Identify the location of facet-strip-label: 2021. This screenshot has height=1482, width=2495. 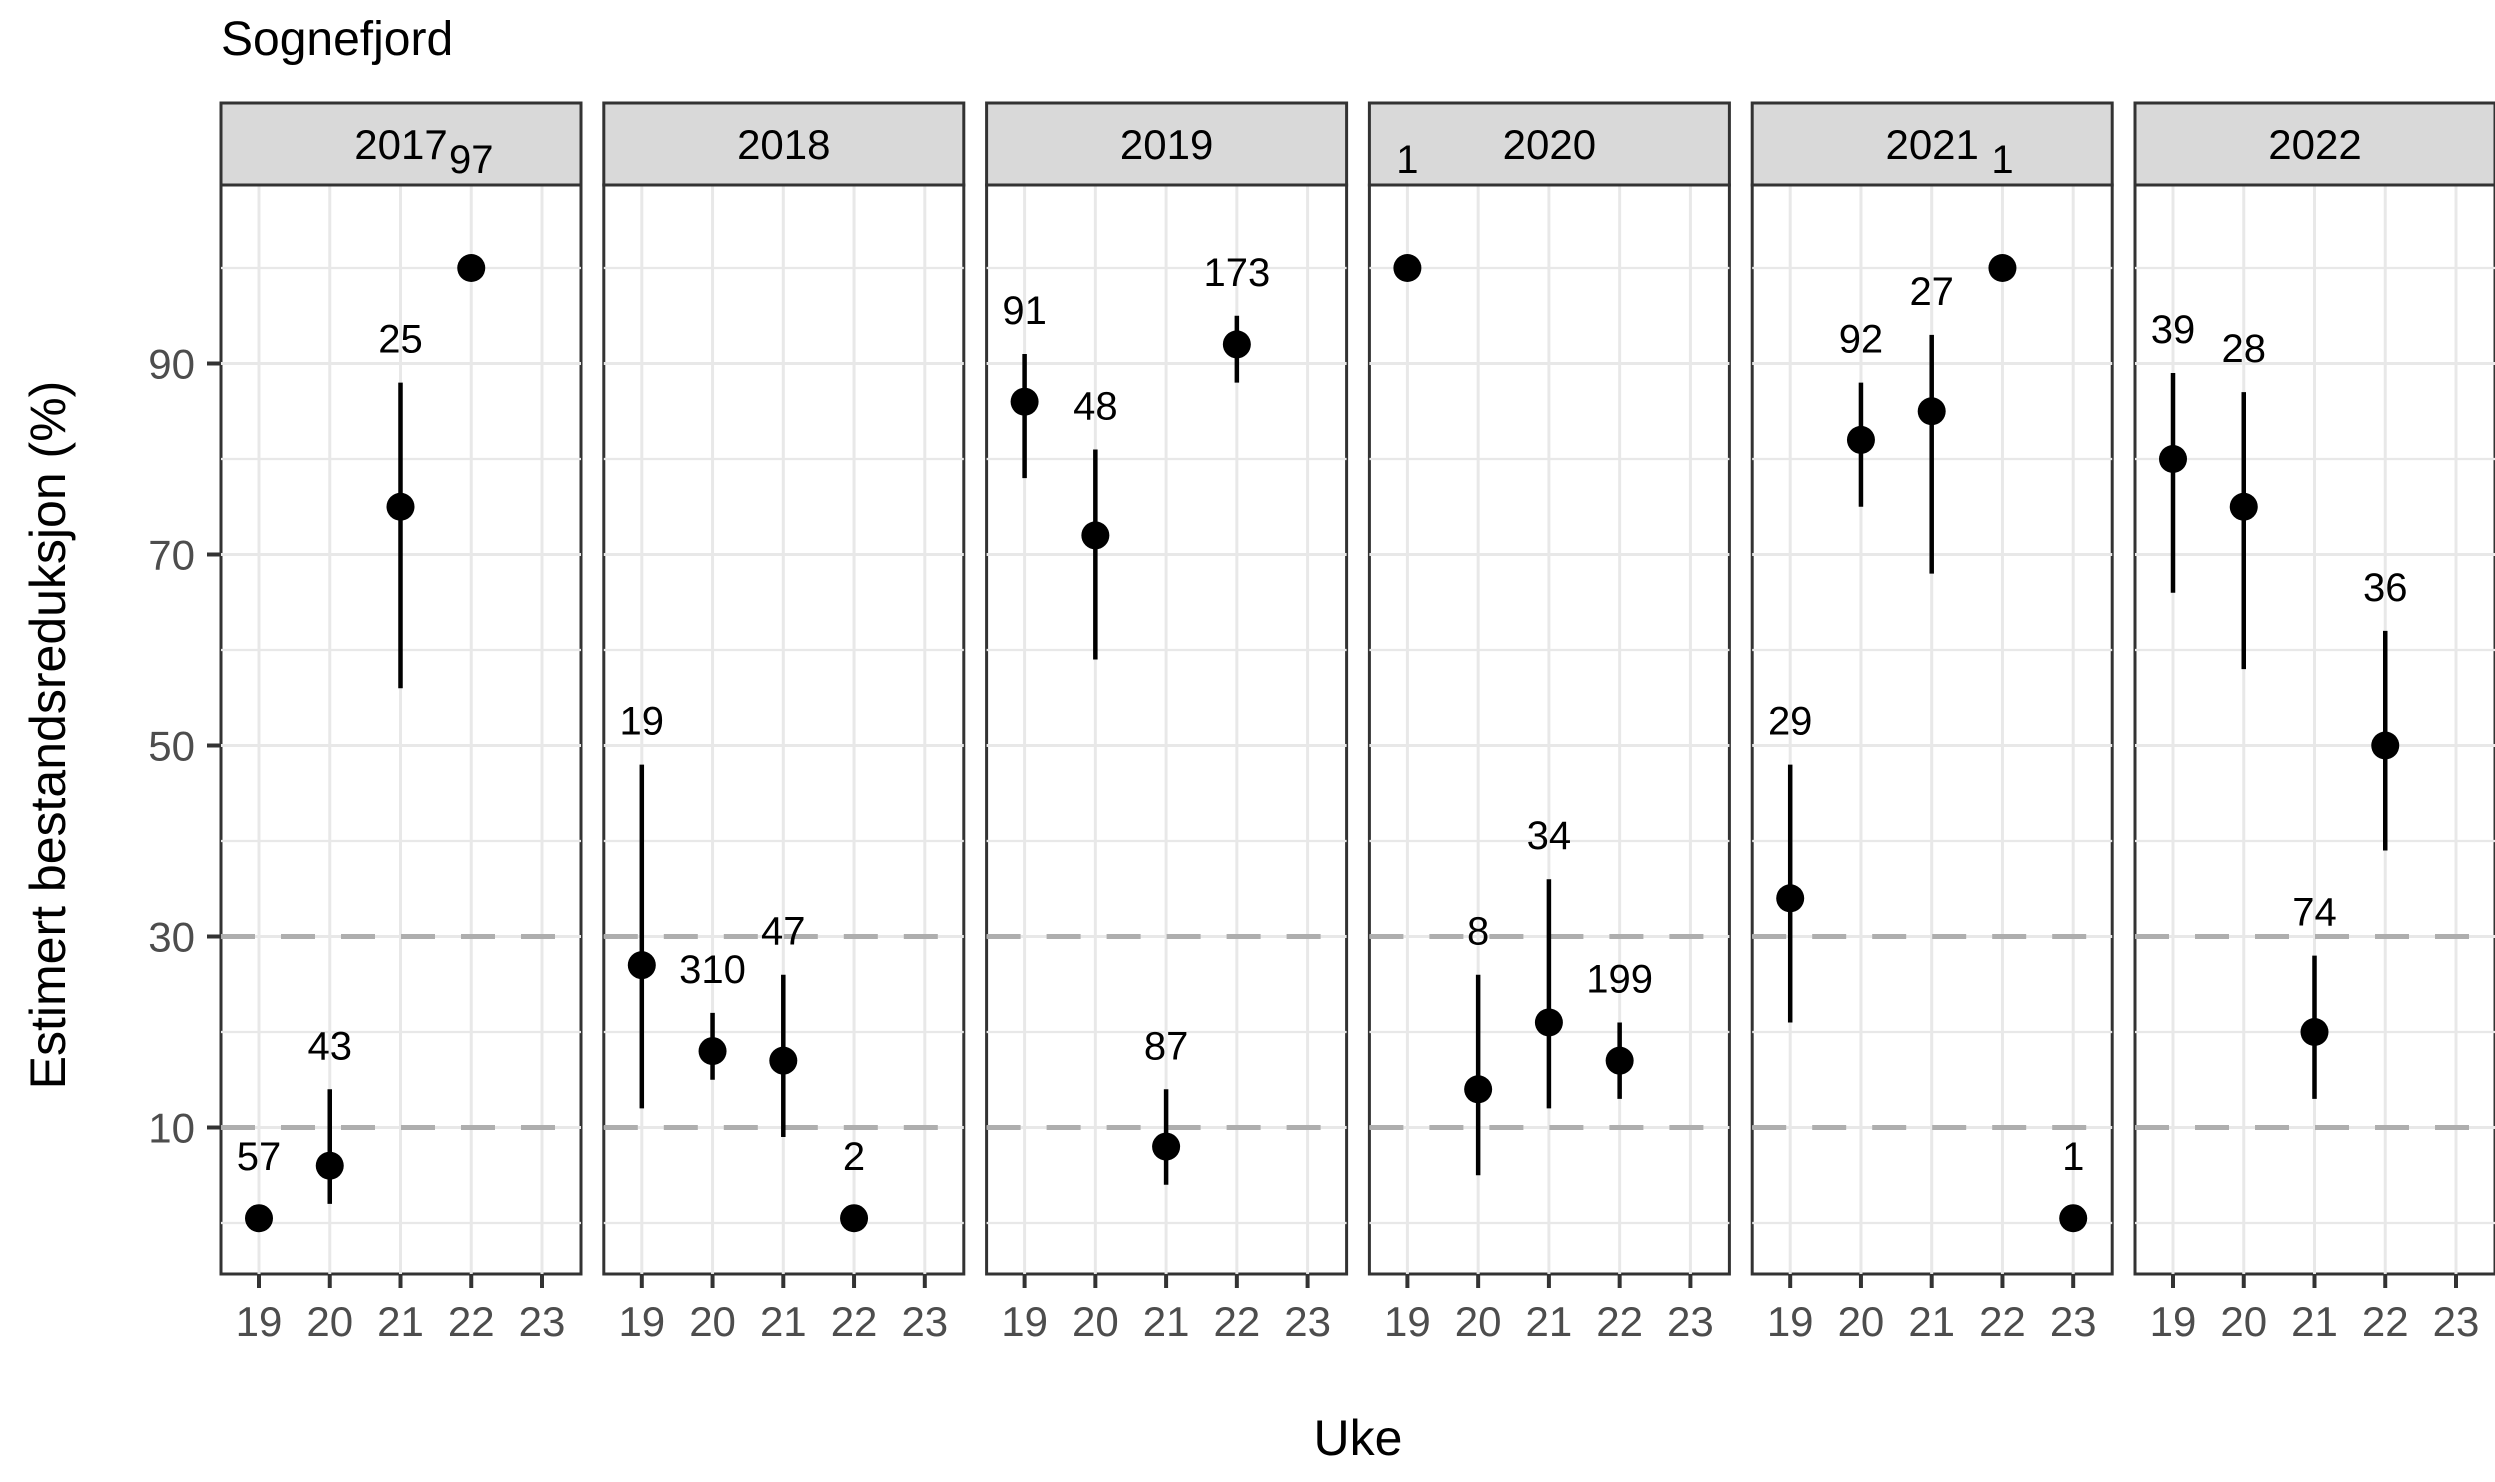
(1931, 144).